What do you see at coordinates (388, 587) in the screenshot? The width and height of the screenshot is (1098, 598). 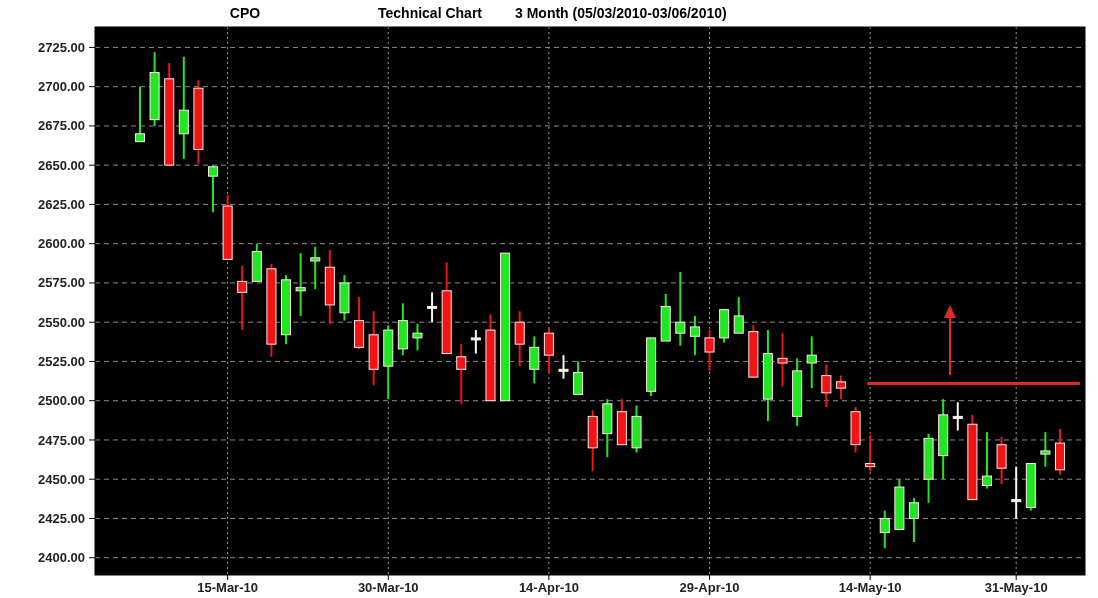 I see `x-tick-label: 30-Mar-10` at bounding box center [388, 587].